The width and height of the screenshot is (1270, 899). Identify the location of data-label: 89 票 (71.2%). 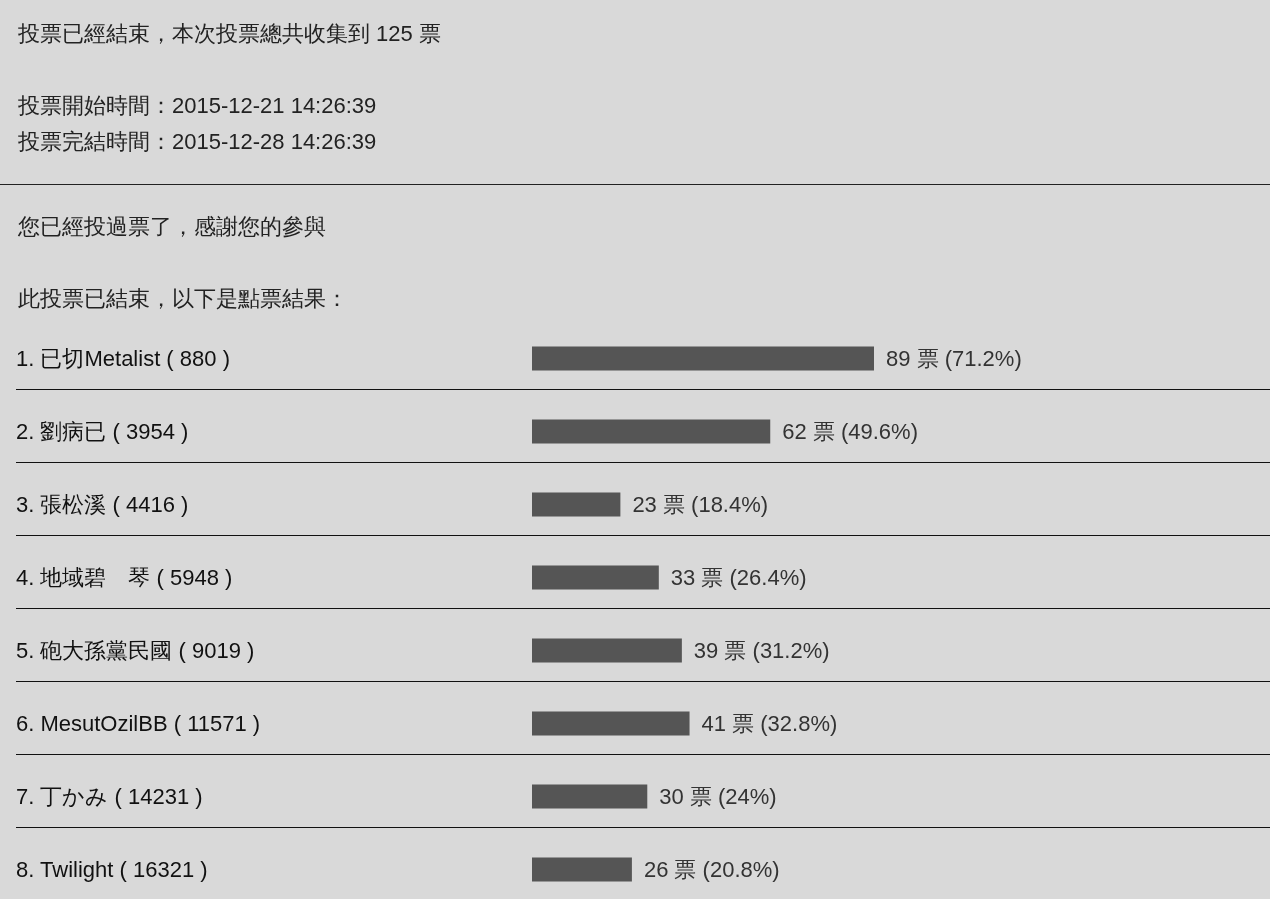
(954, 358).